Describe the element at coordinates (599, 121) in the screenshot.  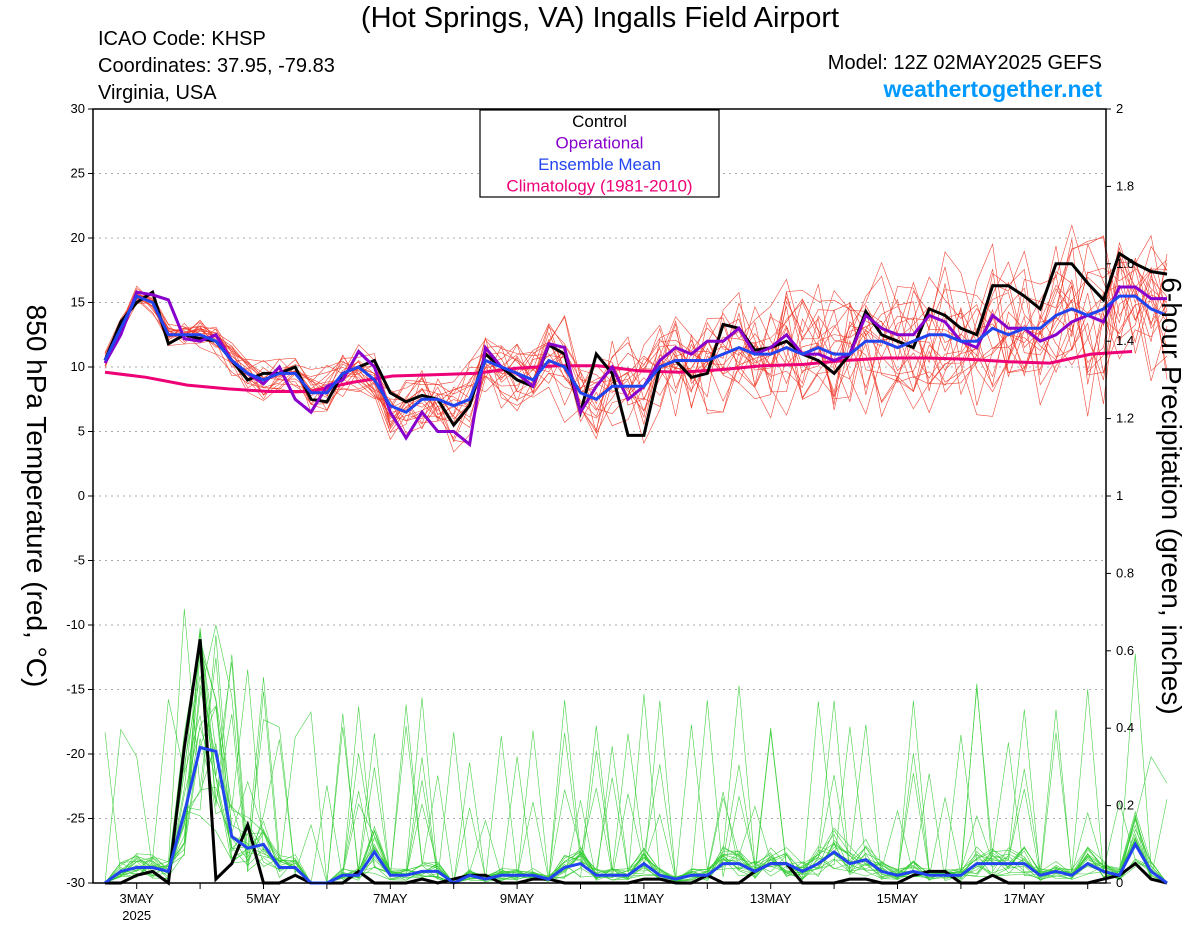
I see `legend-entry: Control` at that location.